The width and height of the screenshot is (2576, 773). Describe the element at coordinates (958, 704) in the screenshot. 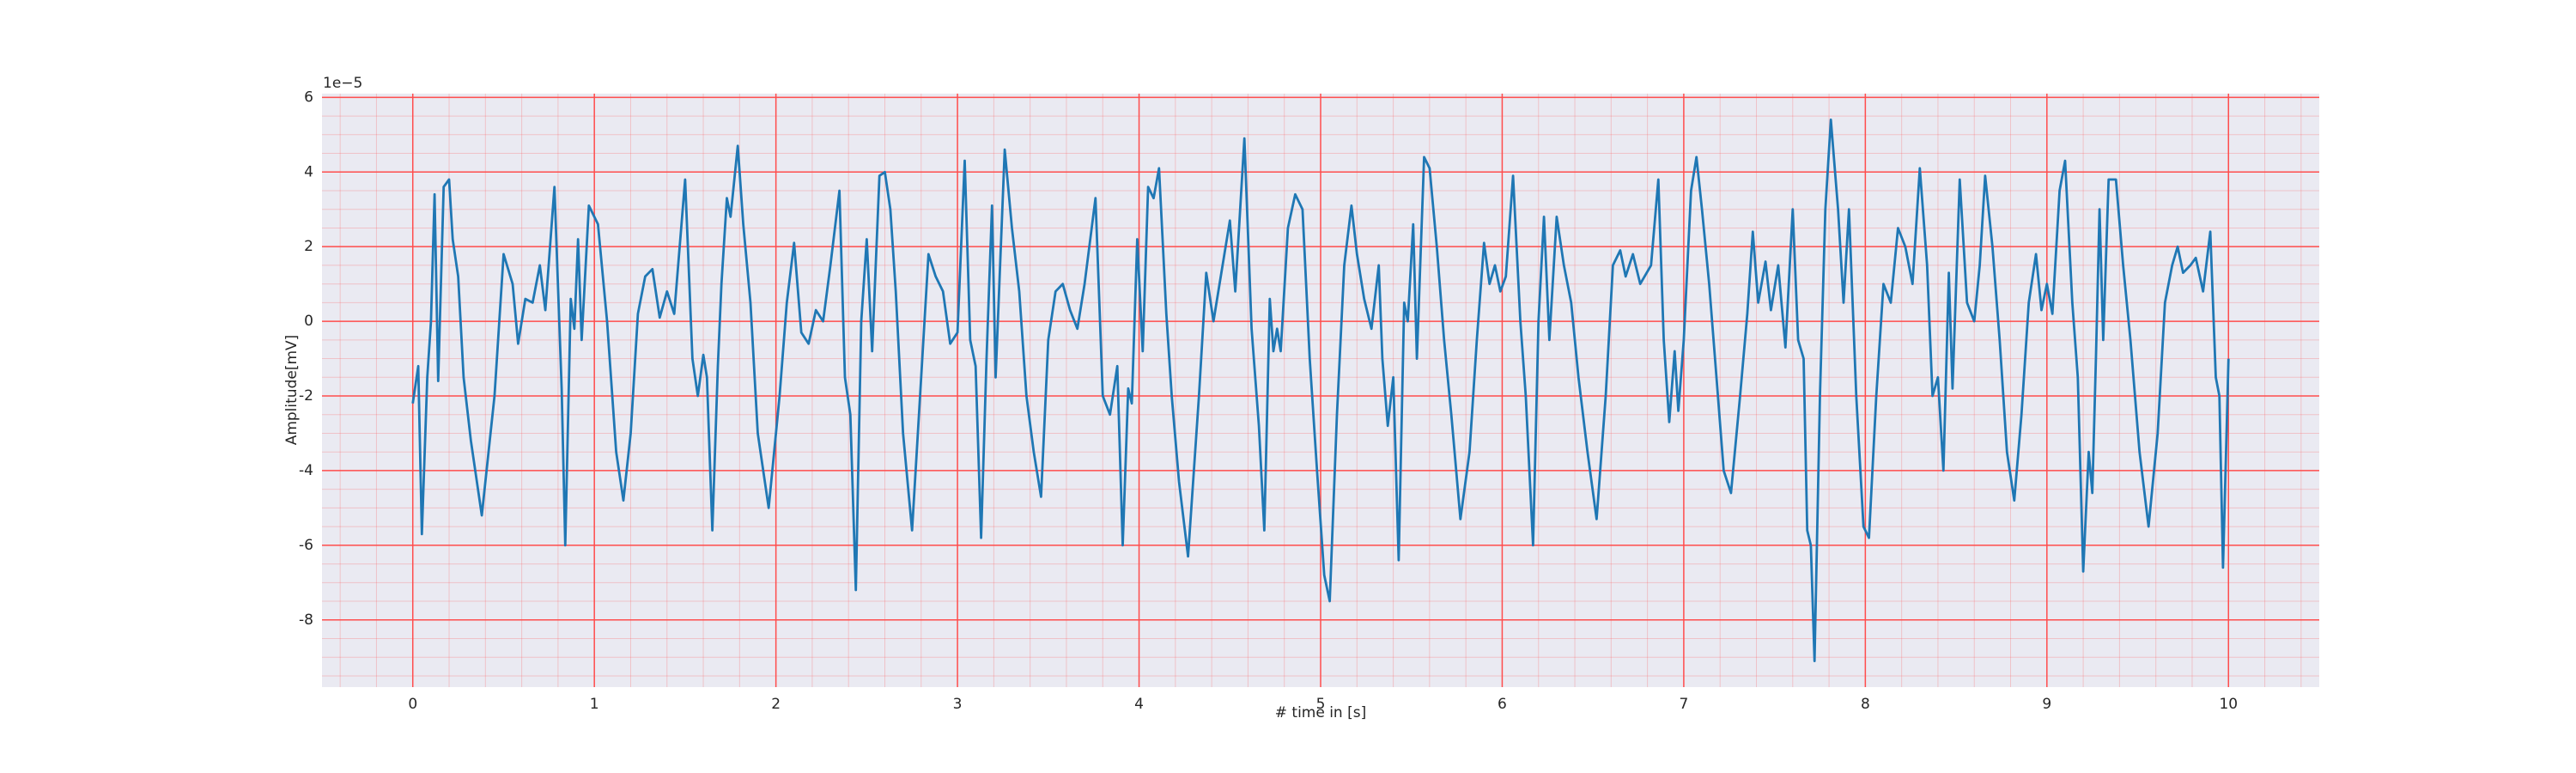

I see `x-tick-label: 3` at that location.